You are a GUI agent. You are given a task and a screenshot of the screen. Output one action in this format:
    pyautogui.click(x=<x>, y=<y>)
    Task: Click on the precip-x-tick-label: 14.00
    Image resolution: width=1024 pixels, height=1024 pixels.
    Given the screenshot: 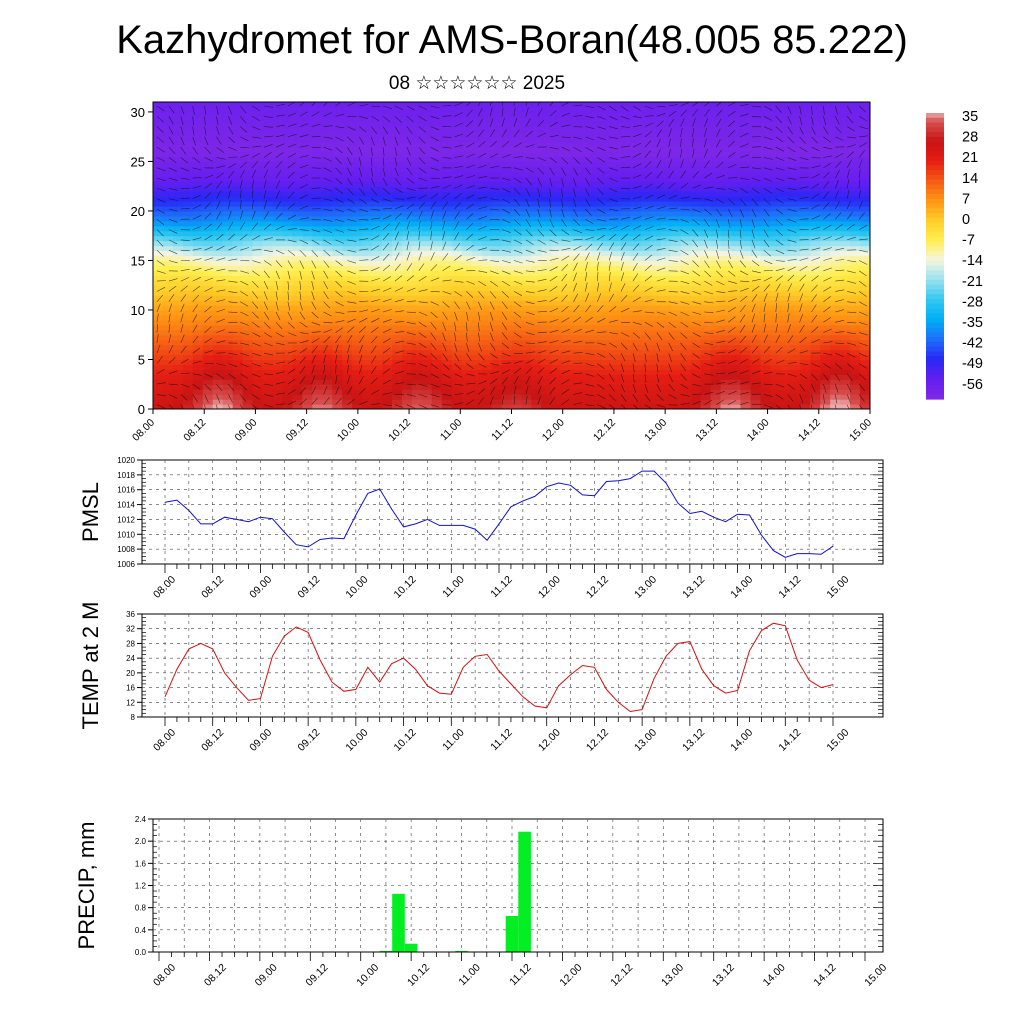 What is the action you would take?
    pyautogui.click(x=774, y=975)
    